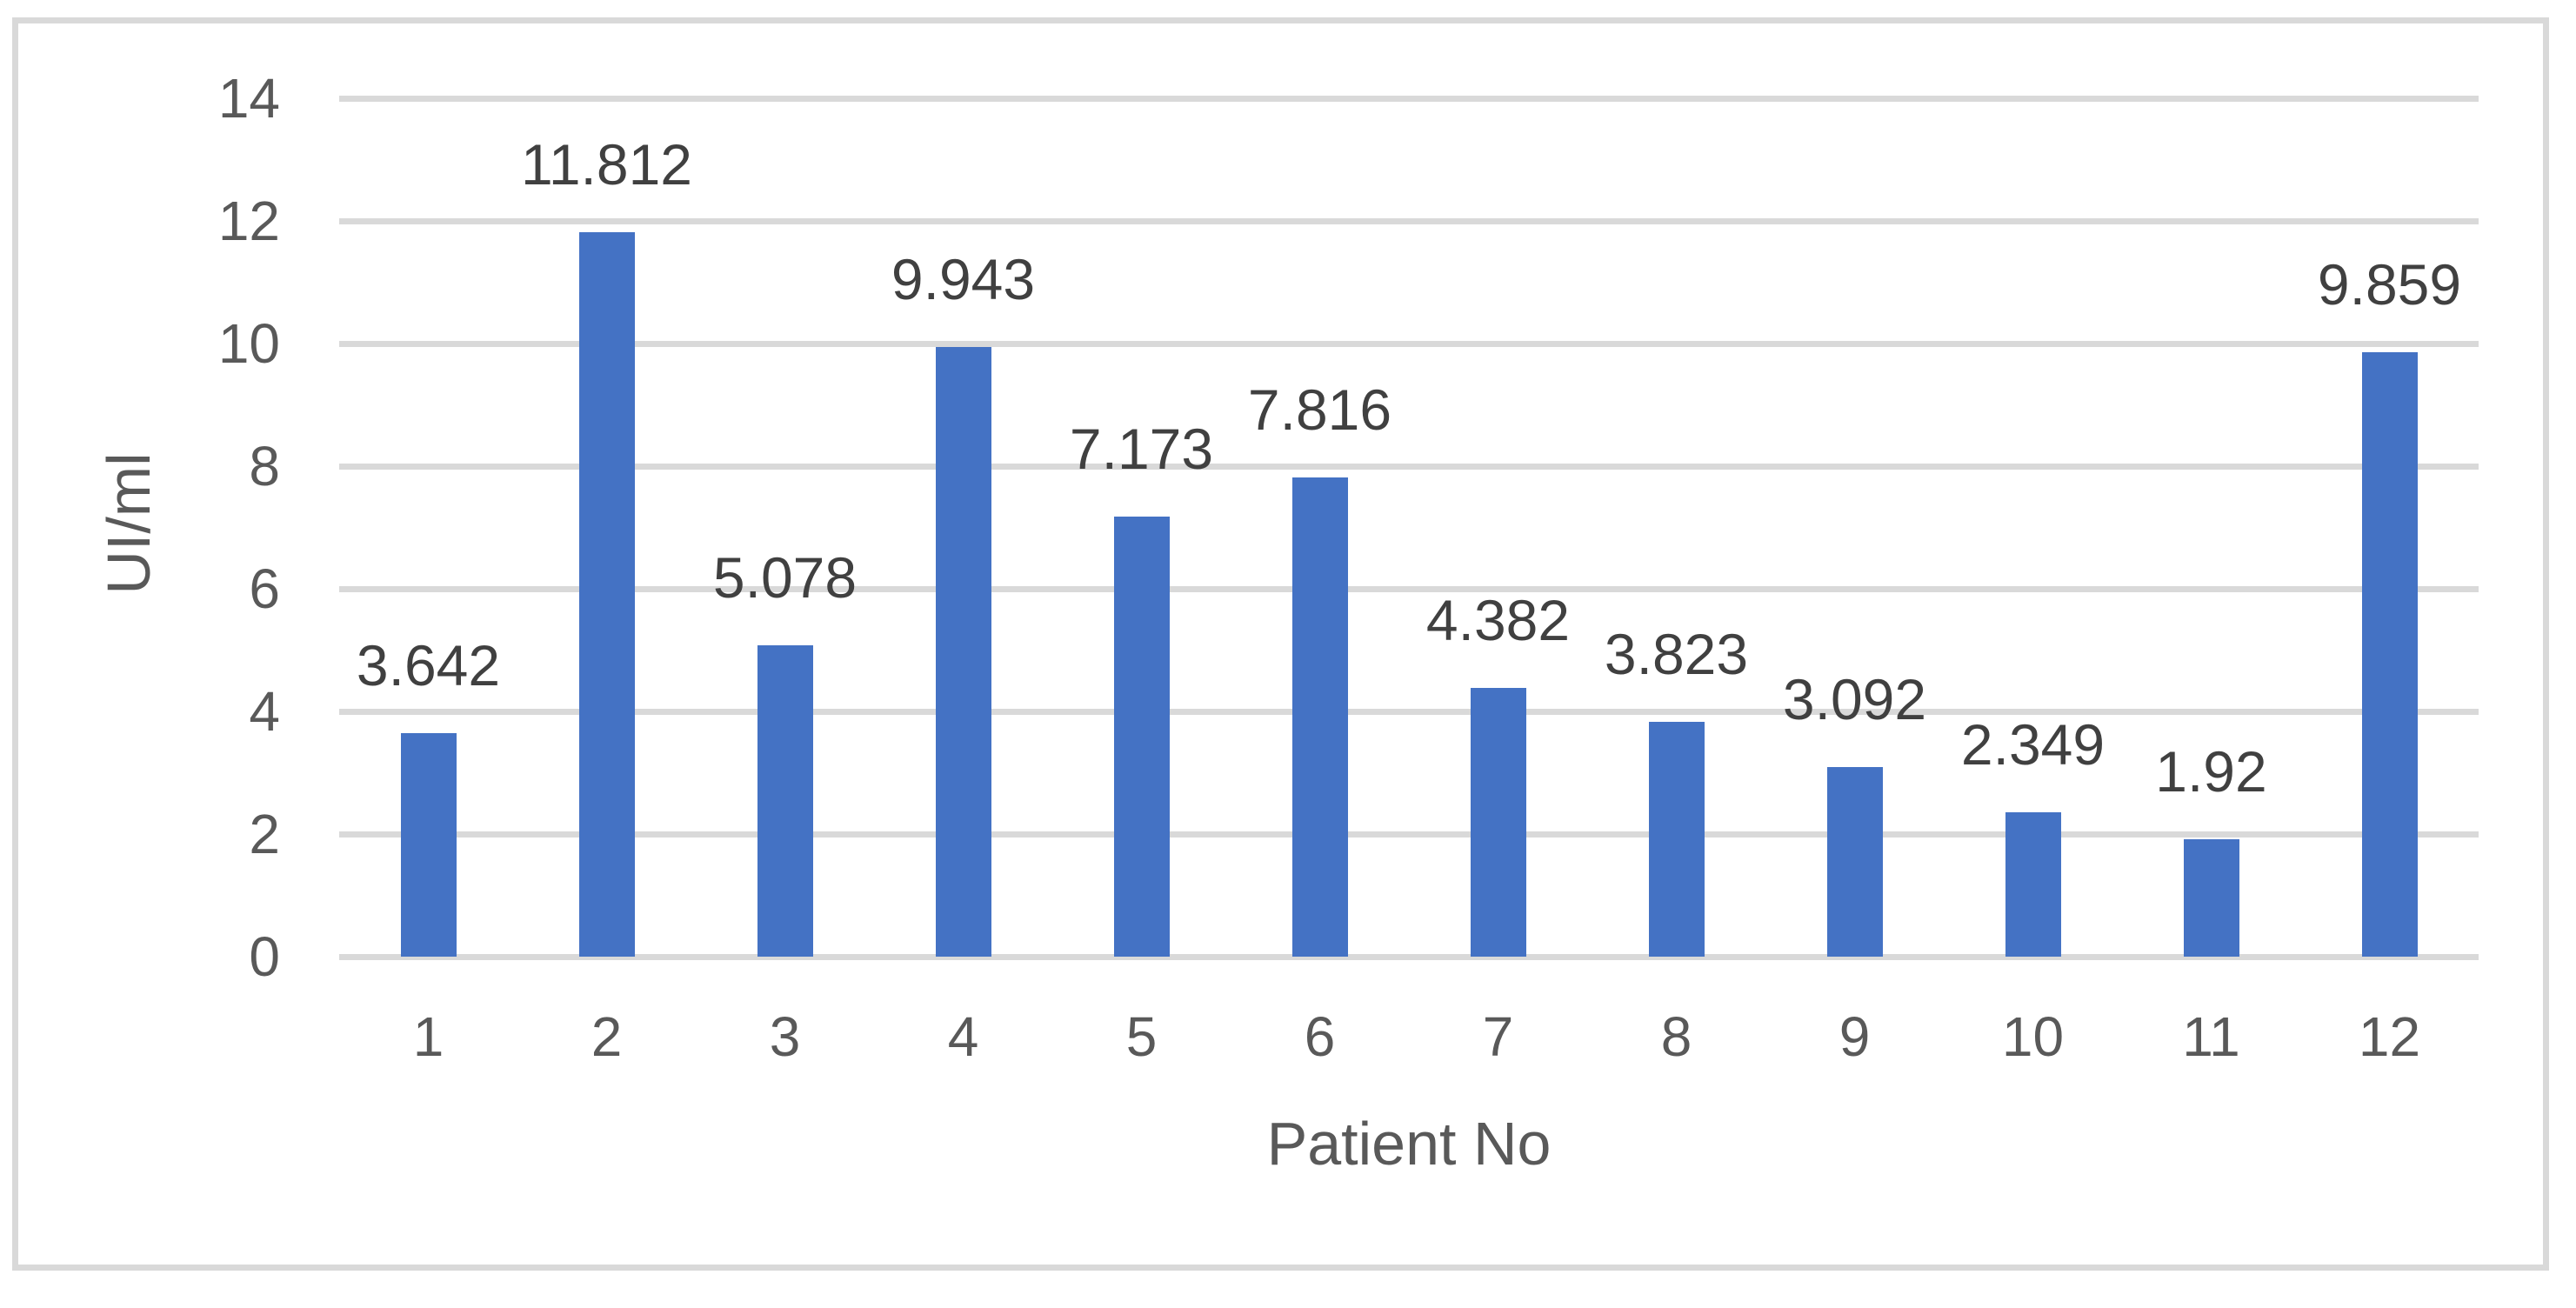  I want to click on y-tick-label: 10, so click(248, 343).